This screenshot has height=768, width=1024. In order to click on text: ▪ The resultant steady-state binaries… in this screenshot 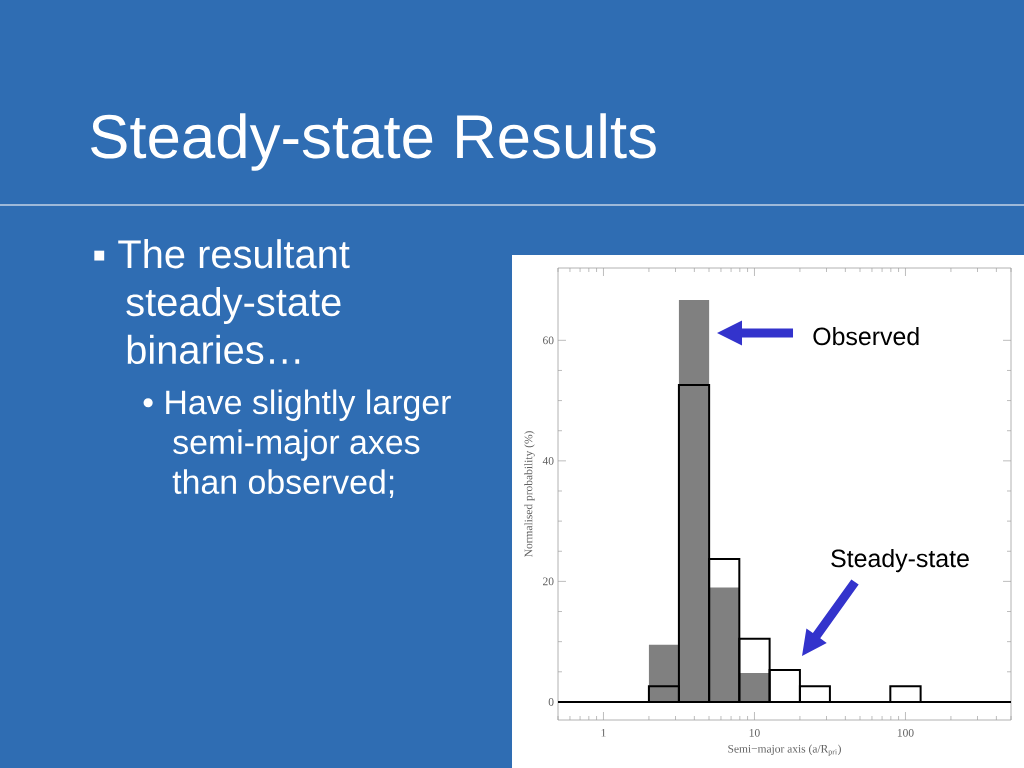, I will do `click(222, 302)`.